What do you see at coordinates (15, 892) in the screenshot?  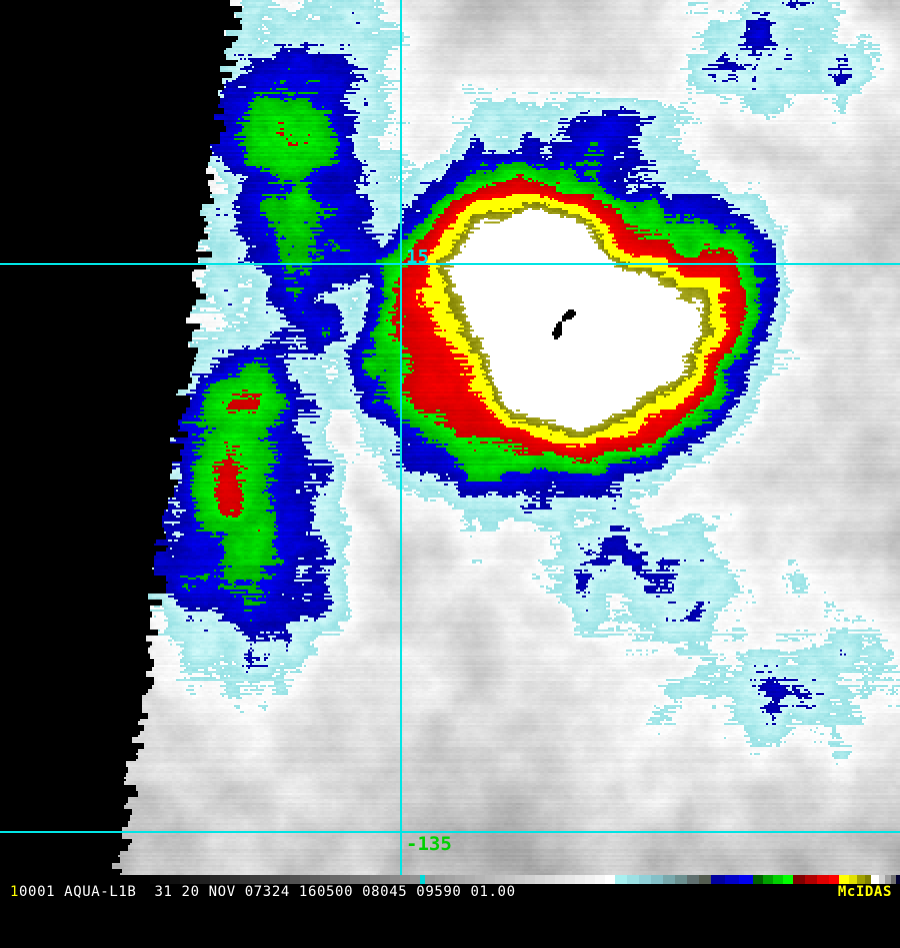 I see `frame-number: 1` at bounding box center [15, 892].